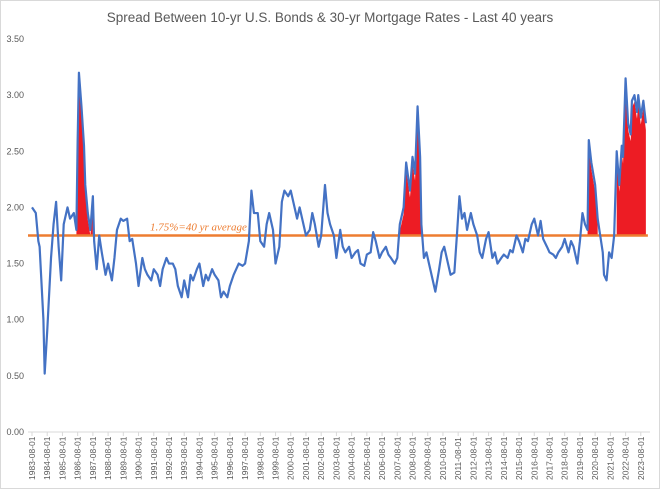 The width and height of the screenshot is (660, 489). What do you see at coordinates (458, 458) in the screenshot?
I see `x-tick-label: 2011-08-01` at bounding box center [458, 458].